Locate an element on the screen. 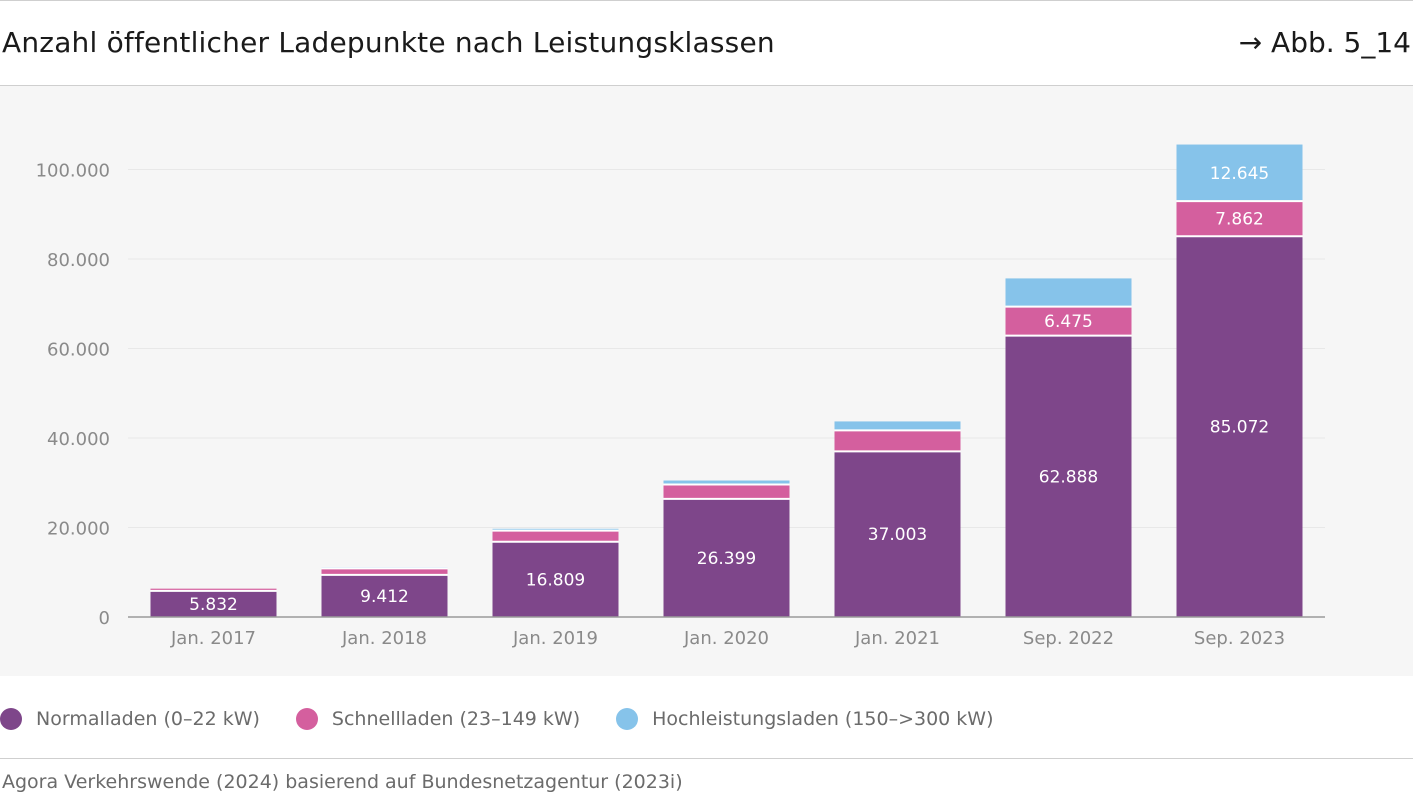 Image resolution: width=1413 pixels, height=804 pixels. legend-label: Normalladen (0–22 kW) is located at coordinates (148, 719).